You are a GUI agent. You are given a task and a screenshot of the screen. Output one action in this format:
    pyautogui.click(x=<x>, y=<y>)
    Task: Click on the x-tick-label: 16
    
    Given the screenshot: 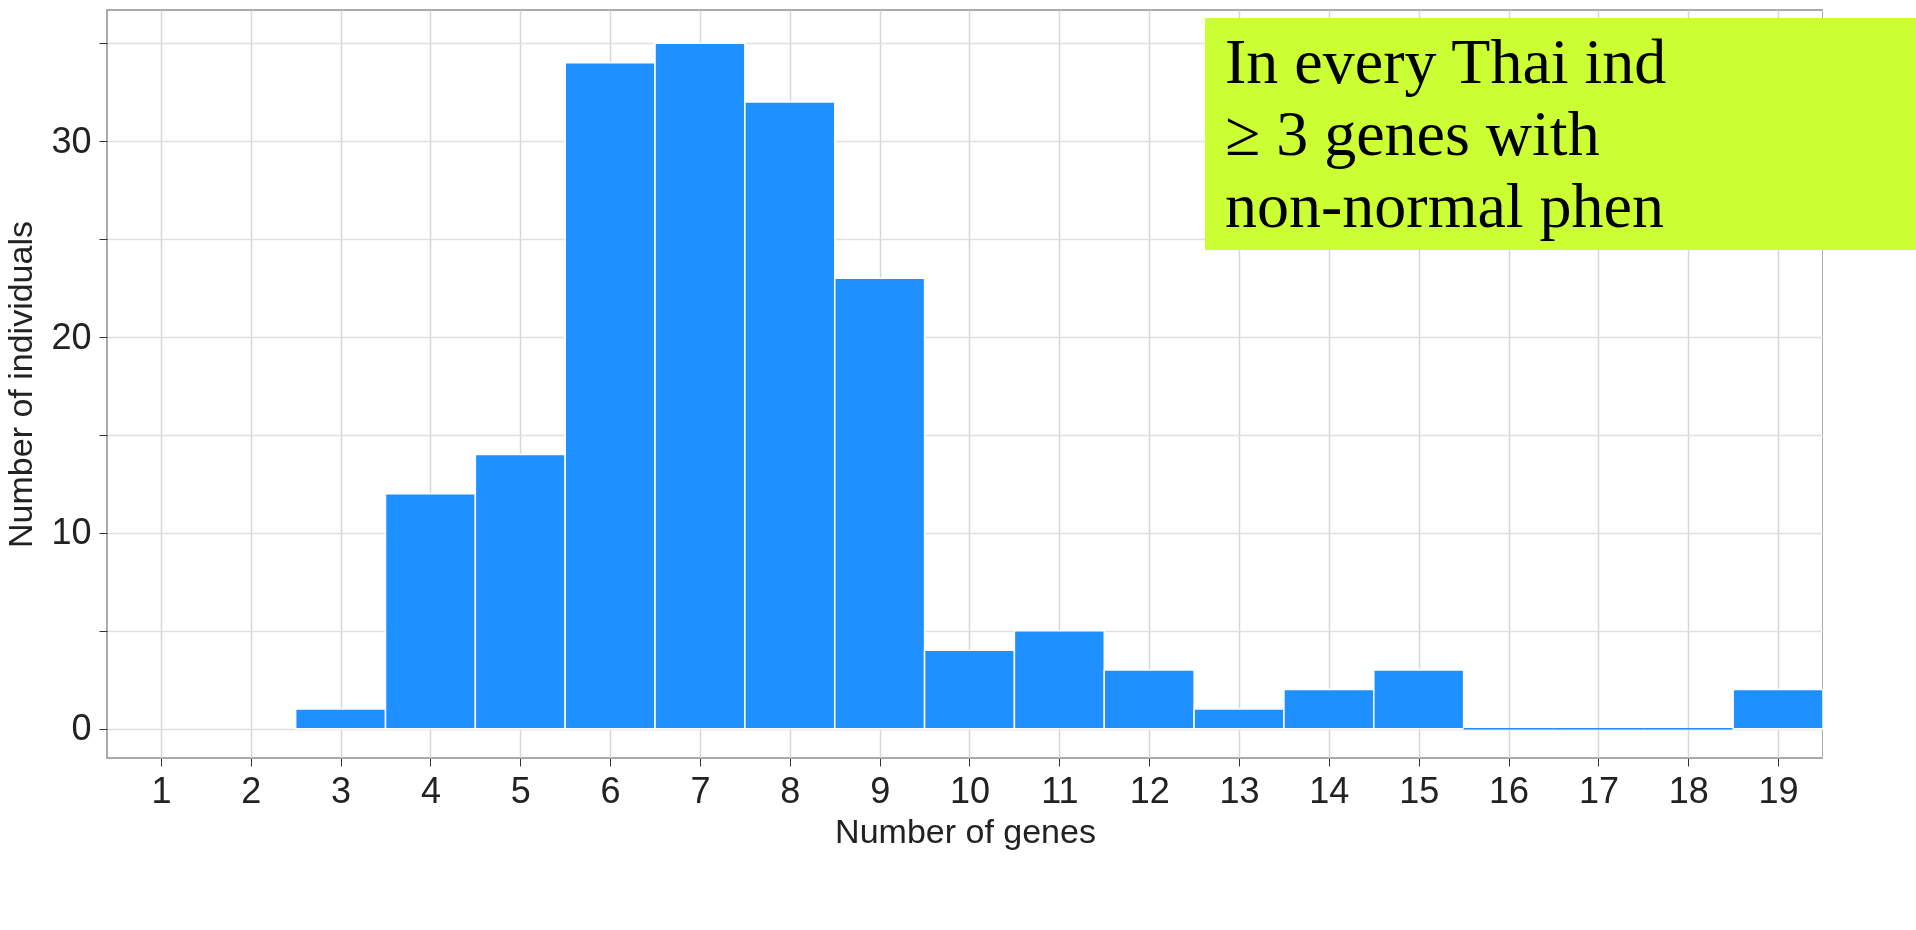 What is the action you would take?
    pyautogui.click(x=1509, y=790)
    